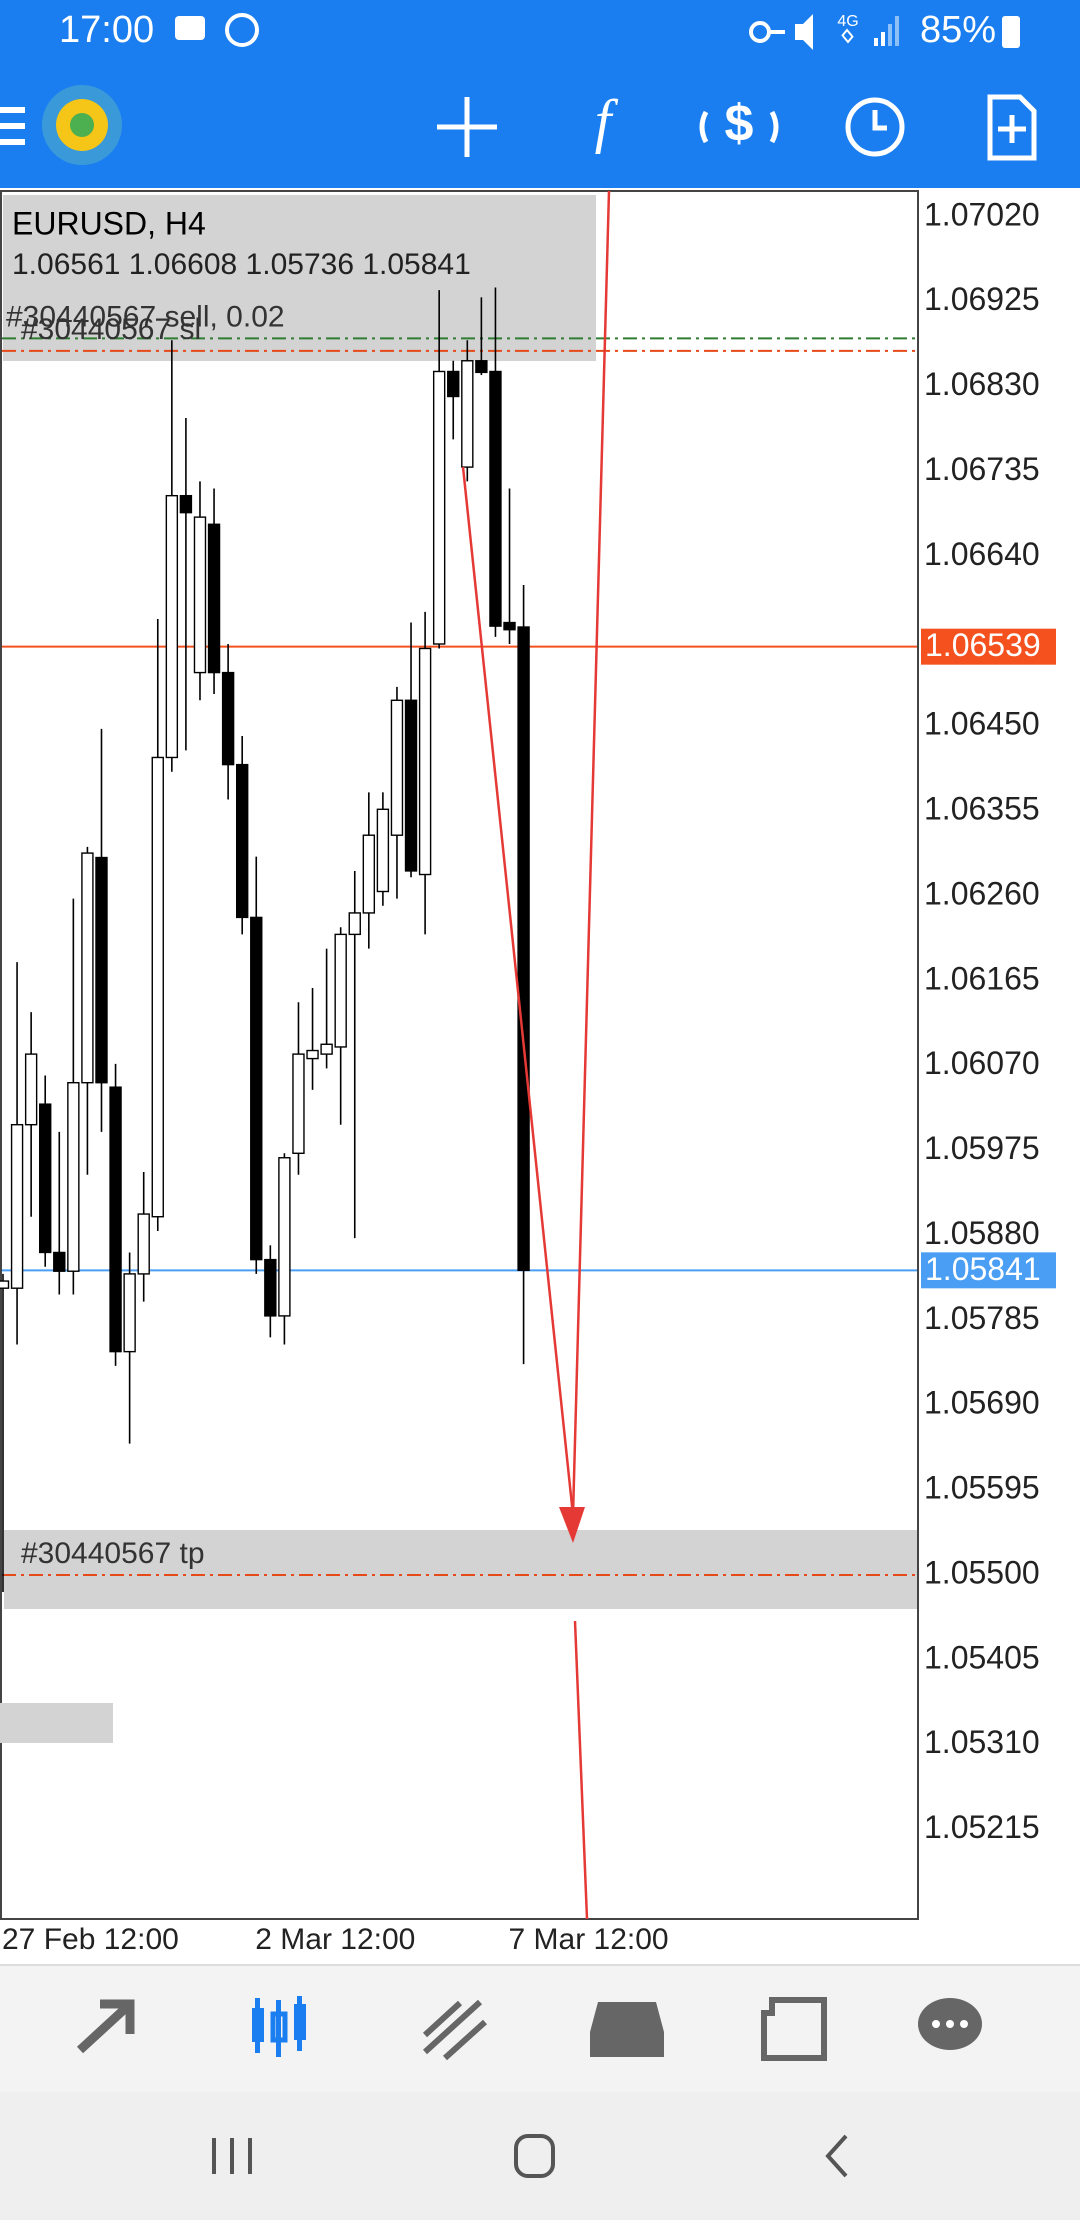  What do you see at coordinates (982, 469) in the screenshot?
I see `y-tick-label: 1.06735` at bounding box center [982, 469].